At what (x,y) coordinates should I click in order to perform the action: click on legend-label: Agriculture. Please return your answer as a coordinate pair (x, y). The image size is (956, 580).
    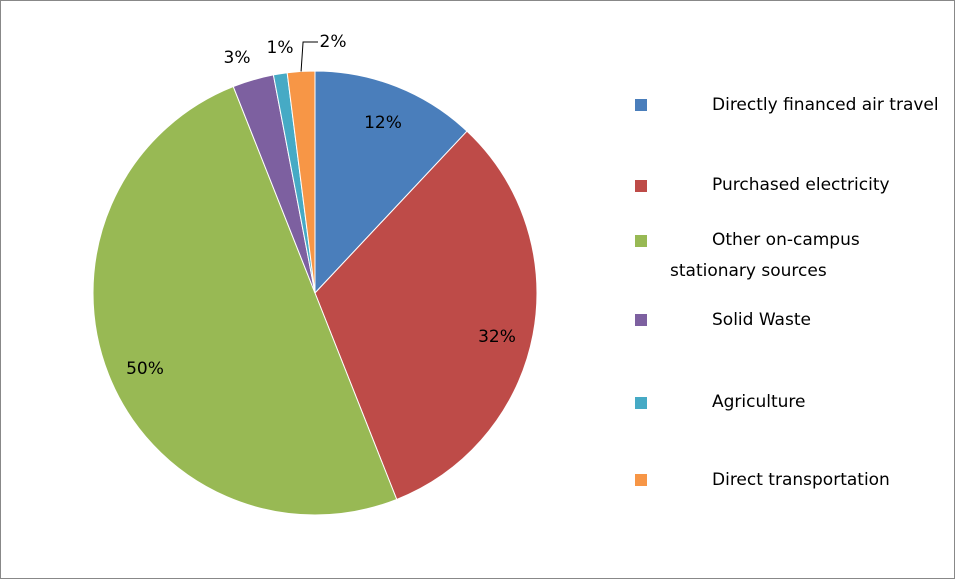
    Looking at the image, I should click on (759, 402).